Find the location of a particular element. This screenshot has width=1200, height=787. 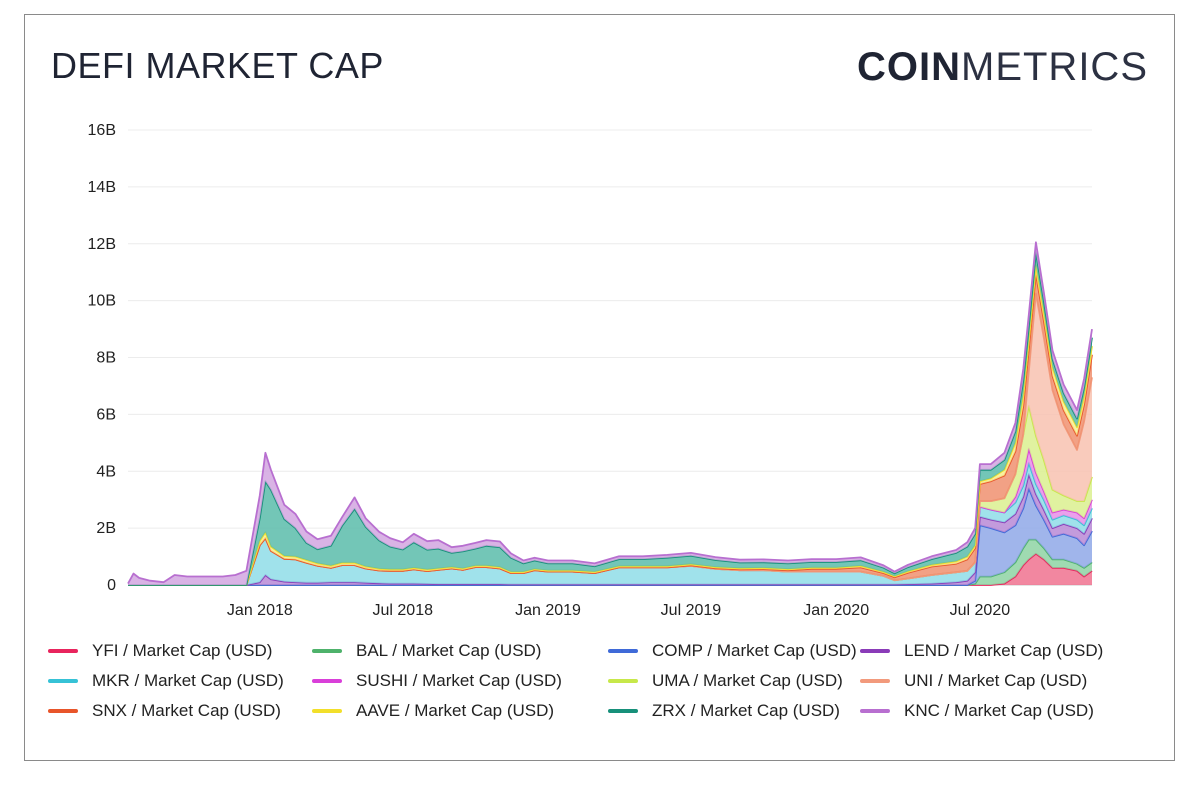

y-tick-label: 12B is located at coordinates (102, 244).